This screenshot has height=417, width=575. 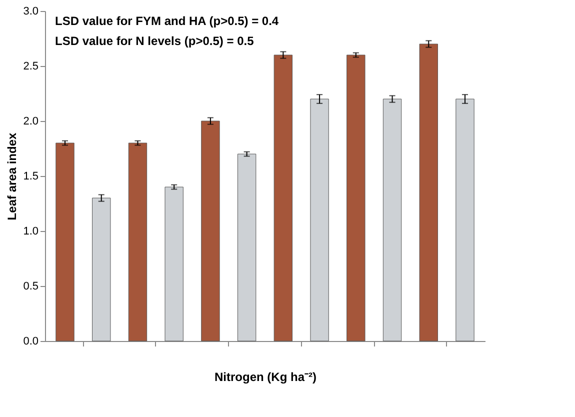 What do you see at coordinates (167, 21) in the screenshot?
I see `annotation: LSD value for FYM and HA (p>0.5) = 0.4` at bounding box center [167, 21].